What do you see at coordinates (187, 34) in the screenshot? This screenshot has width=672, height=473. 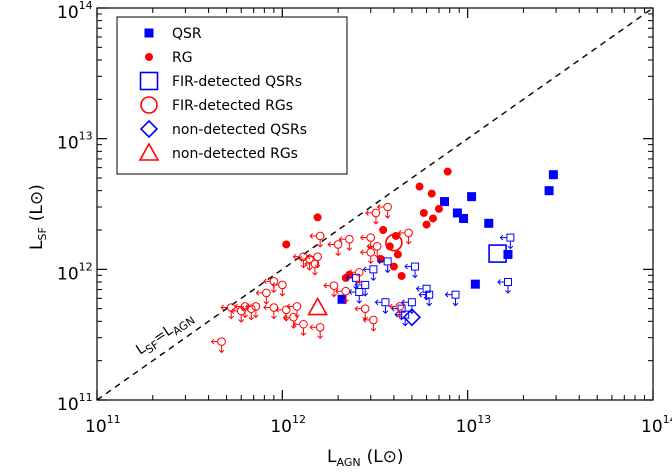 I see `legend-label: QSR` at bounding box center [187, 34].